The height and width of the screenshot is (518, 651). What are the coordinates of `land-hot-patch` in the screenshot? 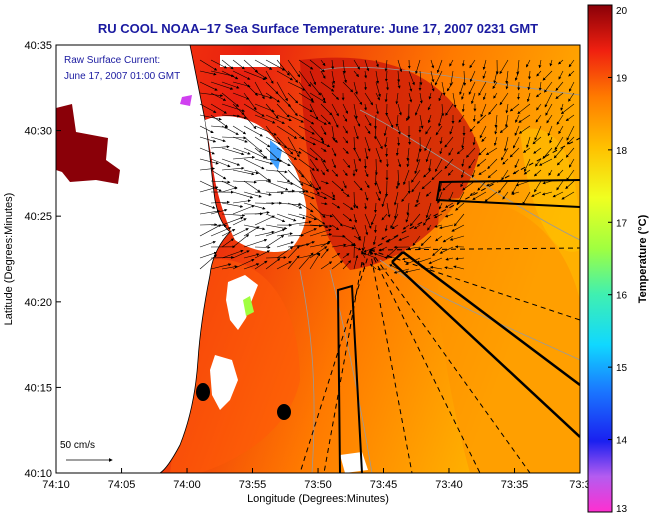 It's located at (88, 144).